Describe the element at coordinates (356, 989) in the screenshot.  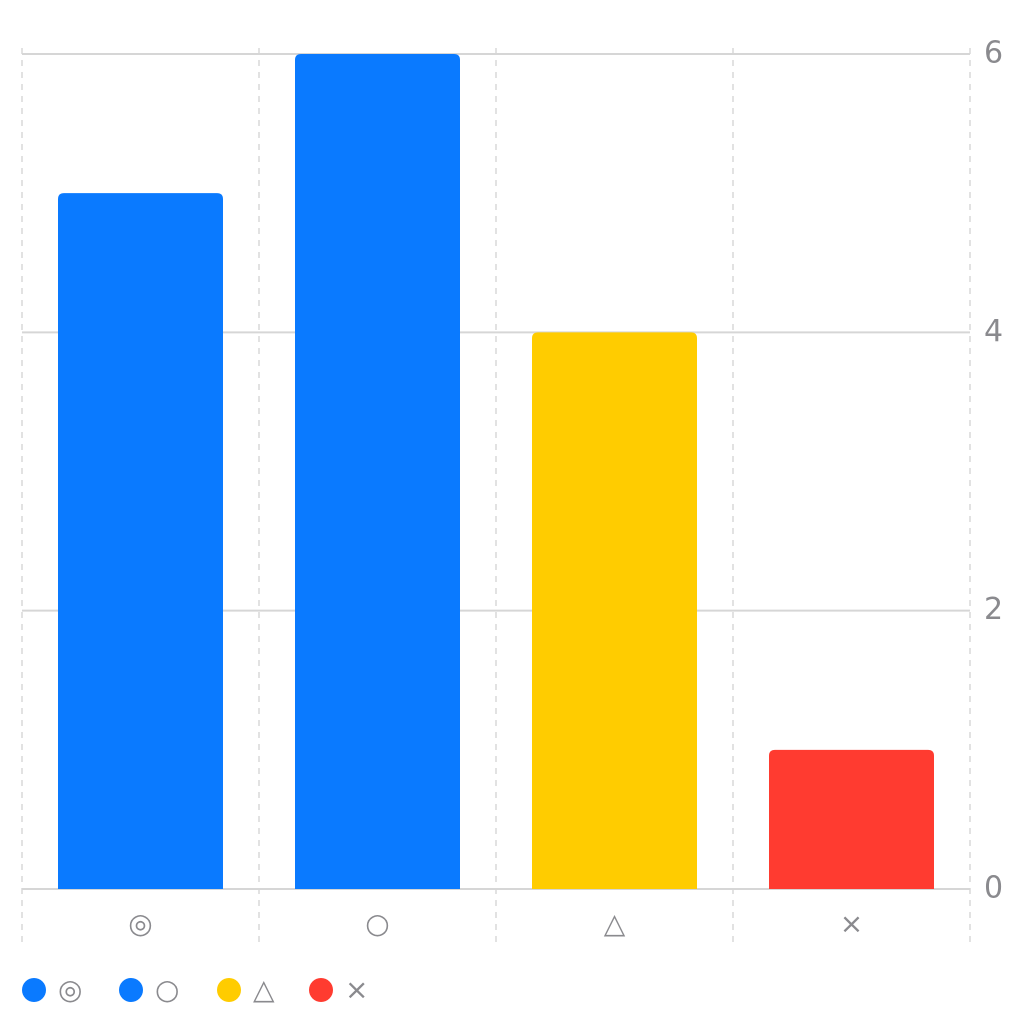
I see `legend-label: ×` at that location.